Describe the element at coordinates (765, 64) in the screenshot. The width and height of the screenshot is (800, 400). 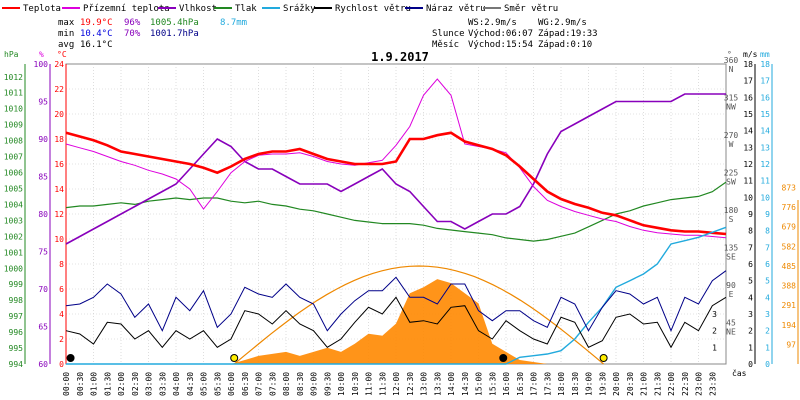
I see `rain-tick: 18` at that location.